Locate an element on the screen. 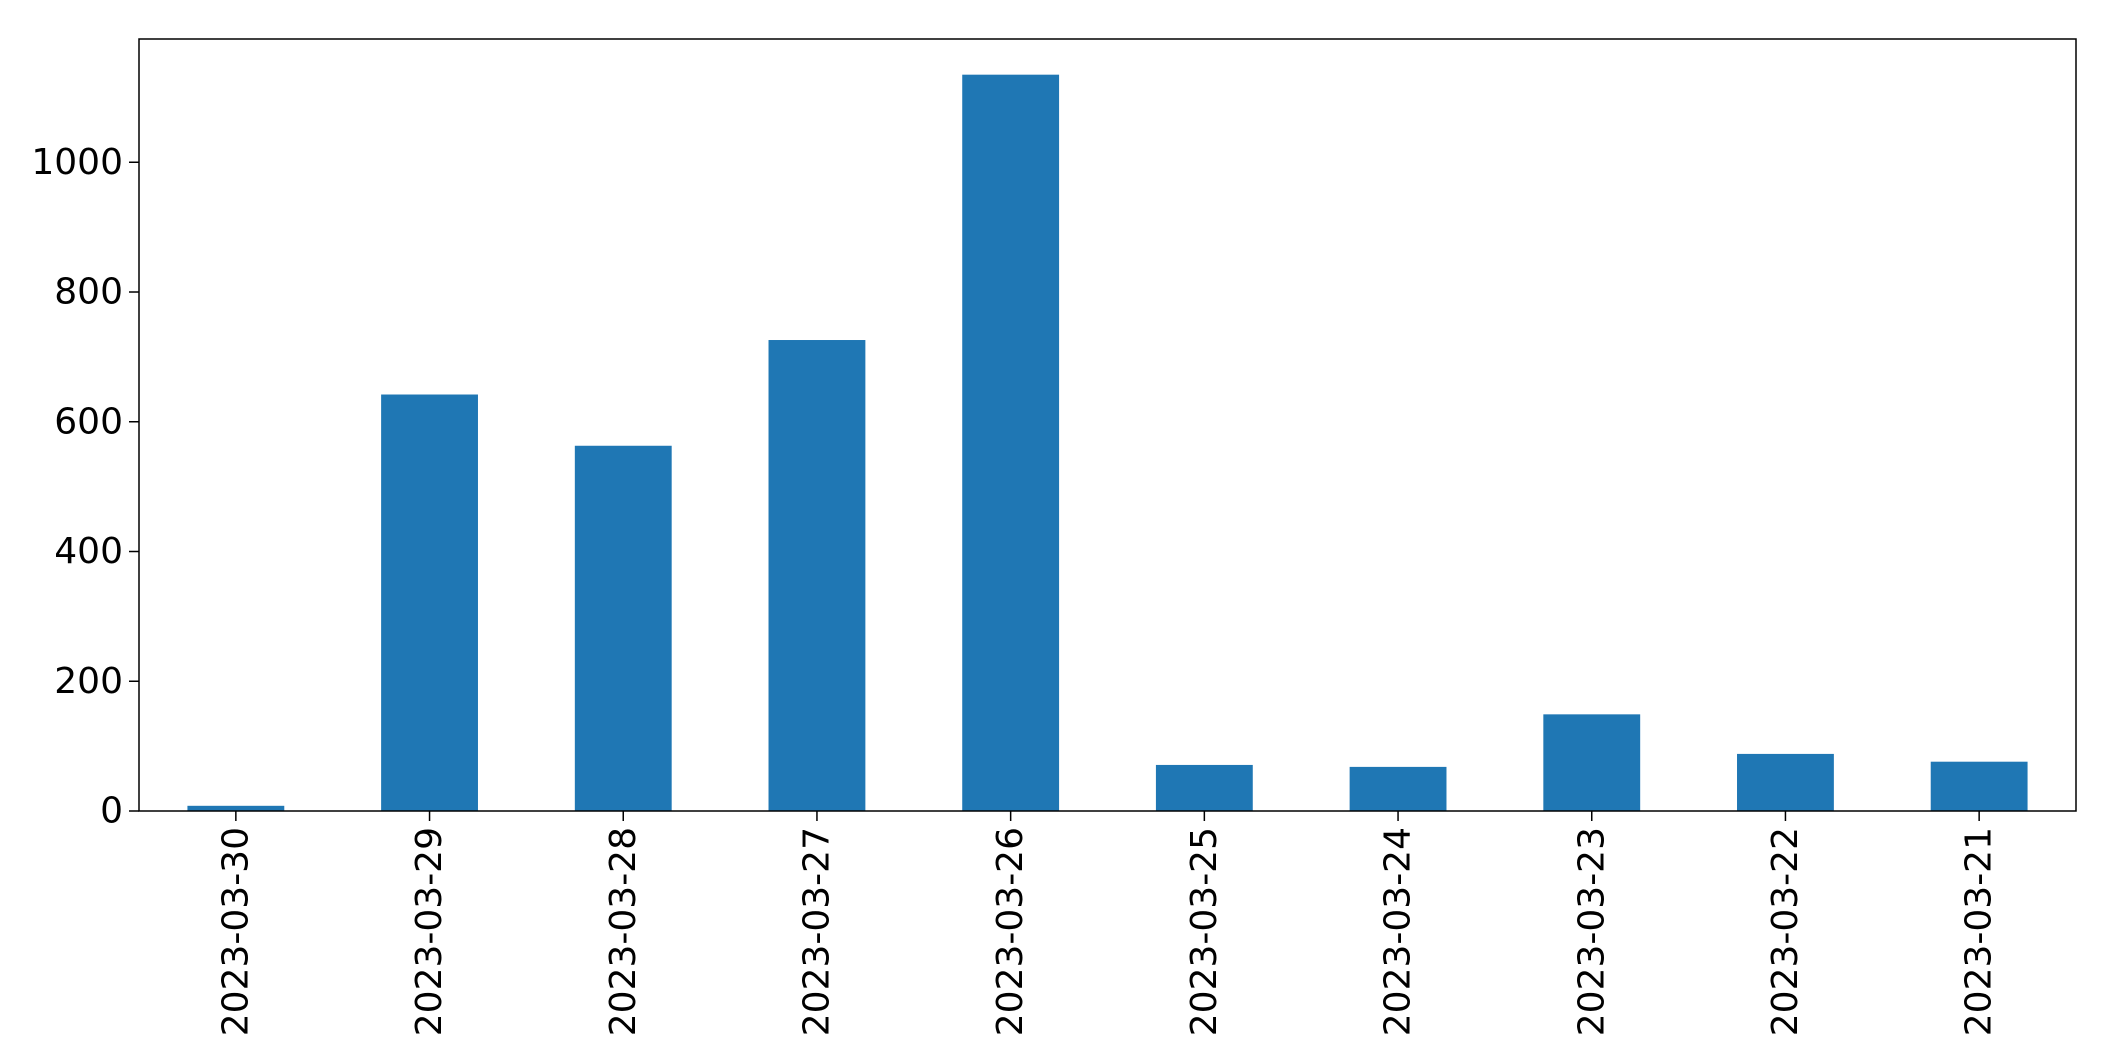 Image resolution: width=2115 pixels, height=1061 pixels. y-tick-label: 400 is located at coordinates (88, 551).